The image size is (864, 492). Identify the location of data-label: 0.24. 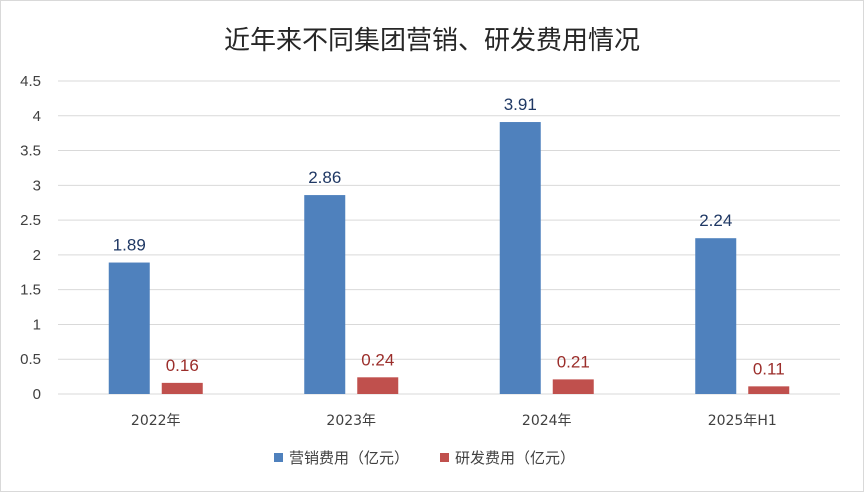
(377, 359).